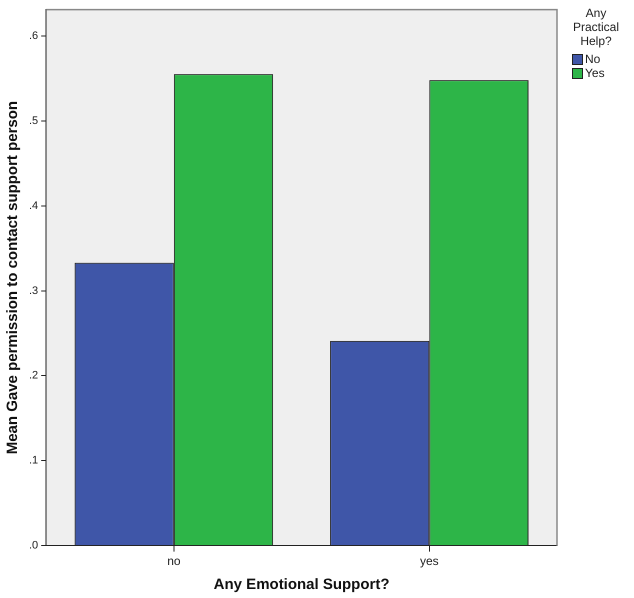 The height and width of the screenshot is (598, 634). What do you see at coordinates (33, 206) in the screenshot?
I see `y-tick-label: .4` at bounding box center [33, 206].